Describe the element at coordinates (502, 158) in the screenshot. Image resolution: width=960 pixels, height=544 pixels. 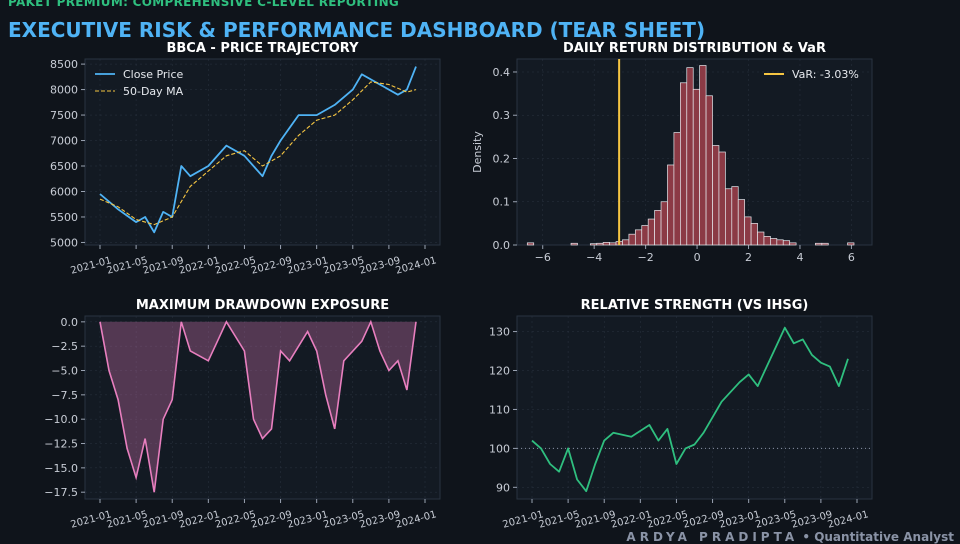
I see `y-tick-label: 0.2` at that location.